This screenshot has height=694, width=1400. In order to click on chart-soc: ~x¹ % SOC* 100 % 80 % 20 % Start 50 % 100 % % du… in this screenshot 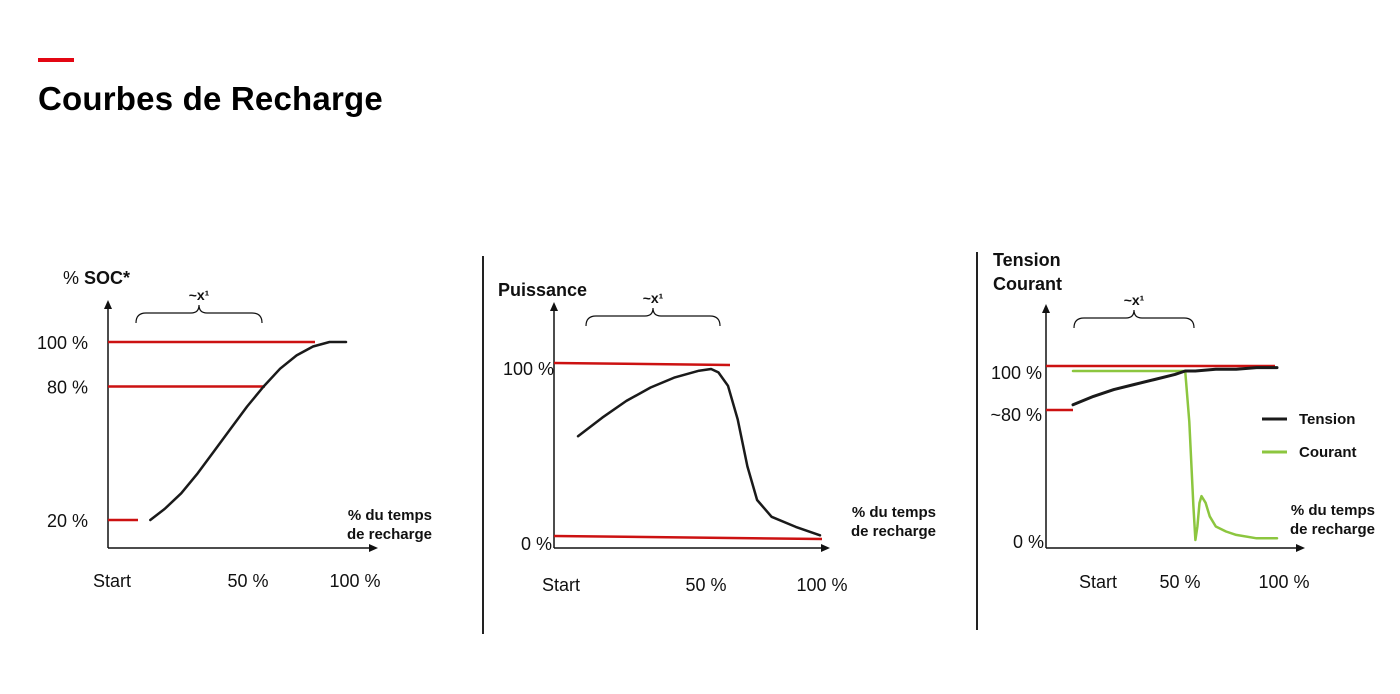, I will do `click(234, 429)`.